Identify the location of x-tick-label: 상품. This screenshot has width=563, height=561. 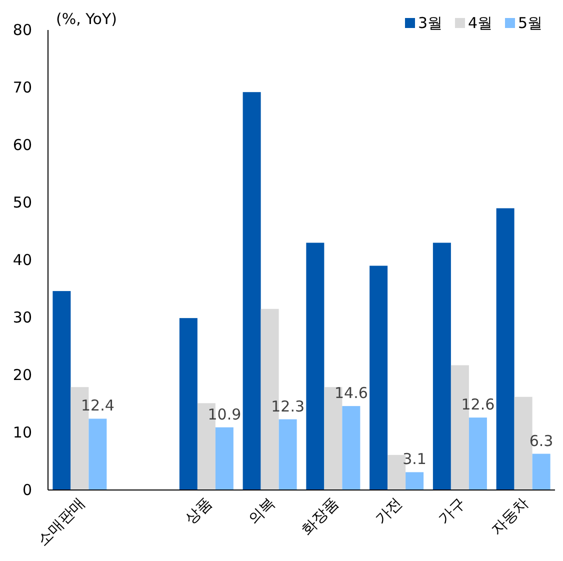
(198, 511).